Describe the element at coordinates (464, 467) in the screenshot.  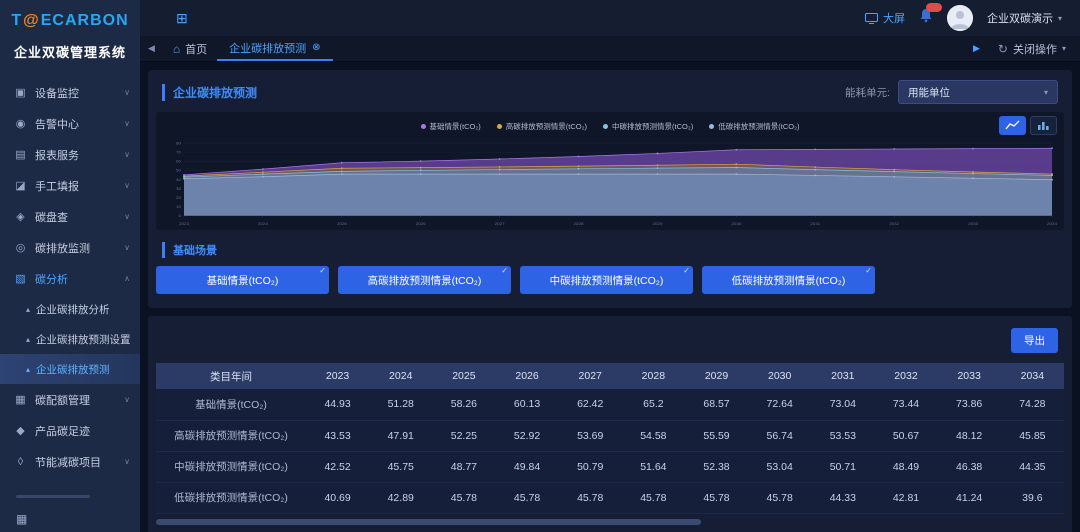
I see `table-cell: 48.77` at that location.